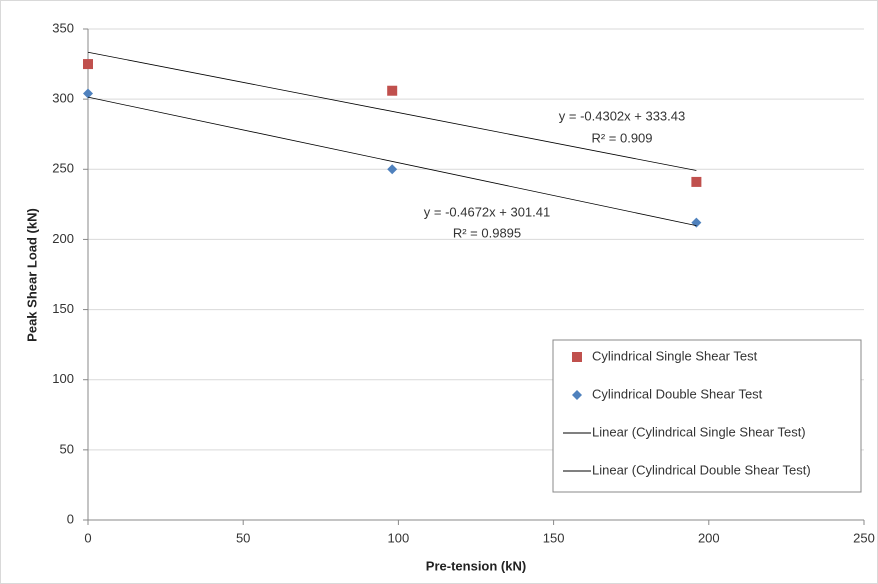 The height and width of the screenshot is (584, 878). What do you see at coordinates (622, 115) in the screenshot?
I see `annotation: y = -0.4302x + 333.43` at bounding box center [622, 115].